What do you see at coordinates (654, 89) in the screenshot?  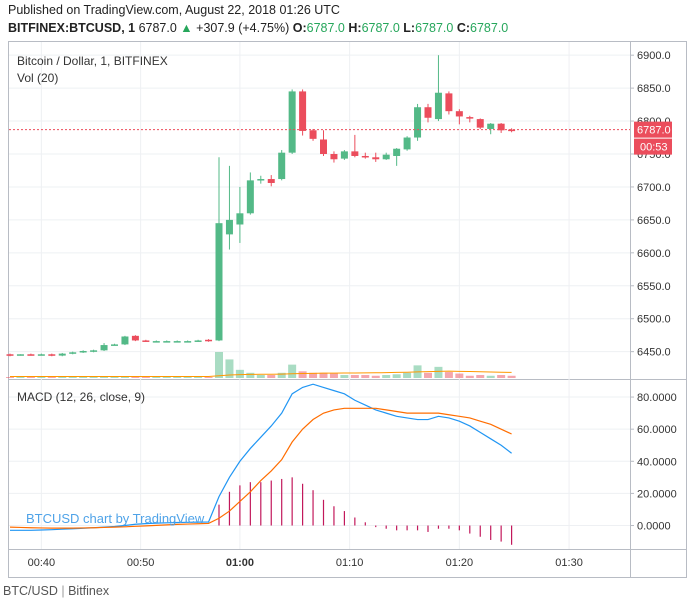 I see `price-tick-label: 6850.0` at bounding box center [654, 89].